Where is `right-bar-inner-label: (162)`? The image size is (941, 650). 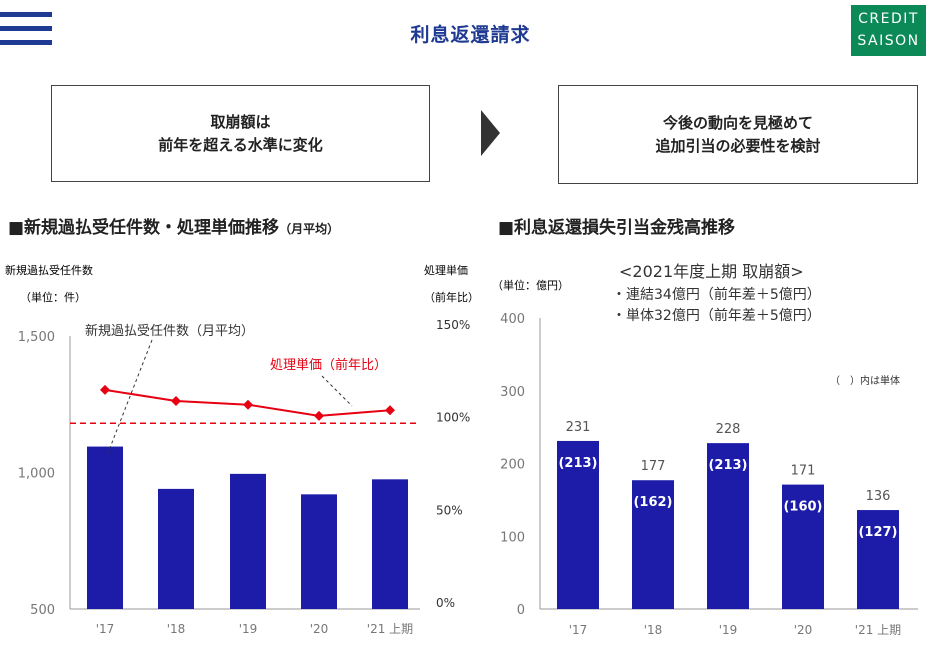 right-bar-inner-label: (162) is located at coordinates (652, 502).